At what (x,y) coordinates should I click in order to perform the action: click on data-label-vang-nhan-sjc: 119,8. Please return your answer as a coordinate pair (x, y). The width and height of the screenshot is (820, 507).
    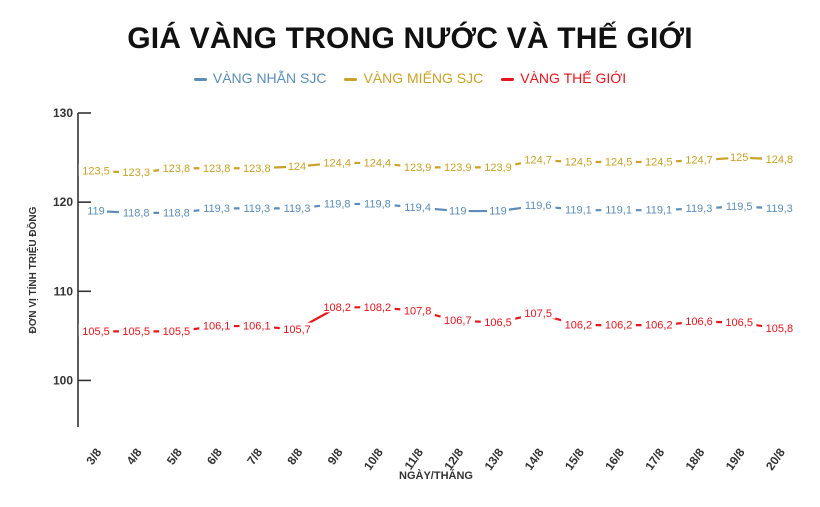
    Looking at the image, I should click on (337, 204).